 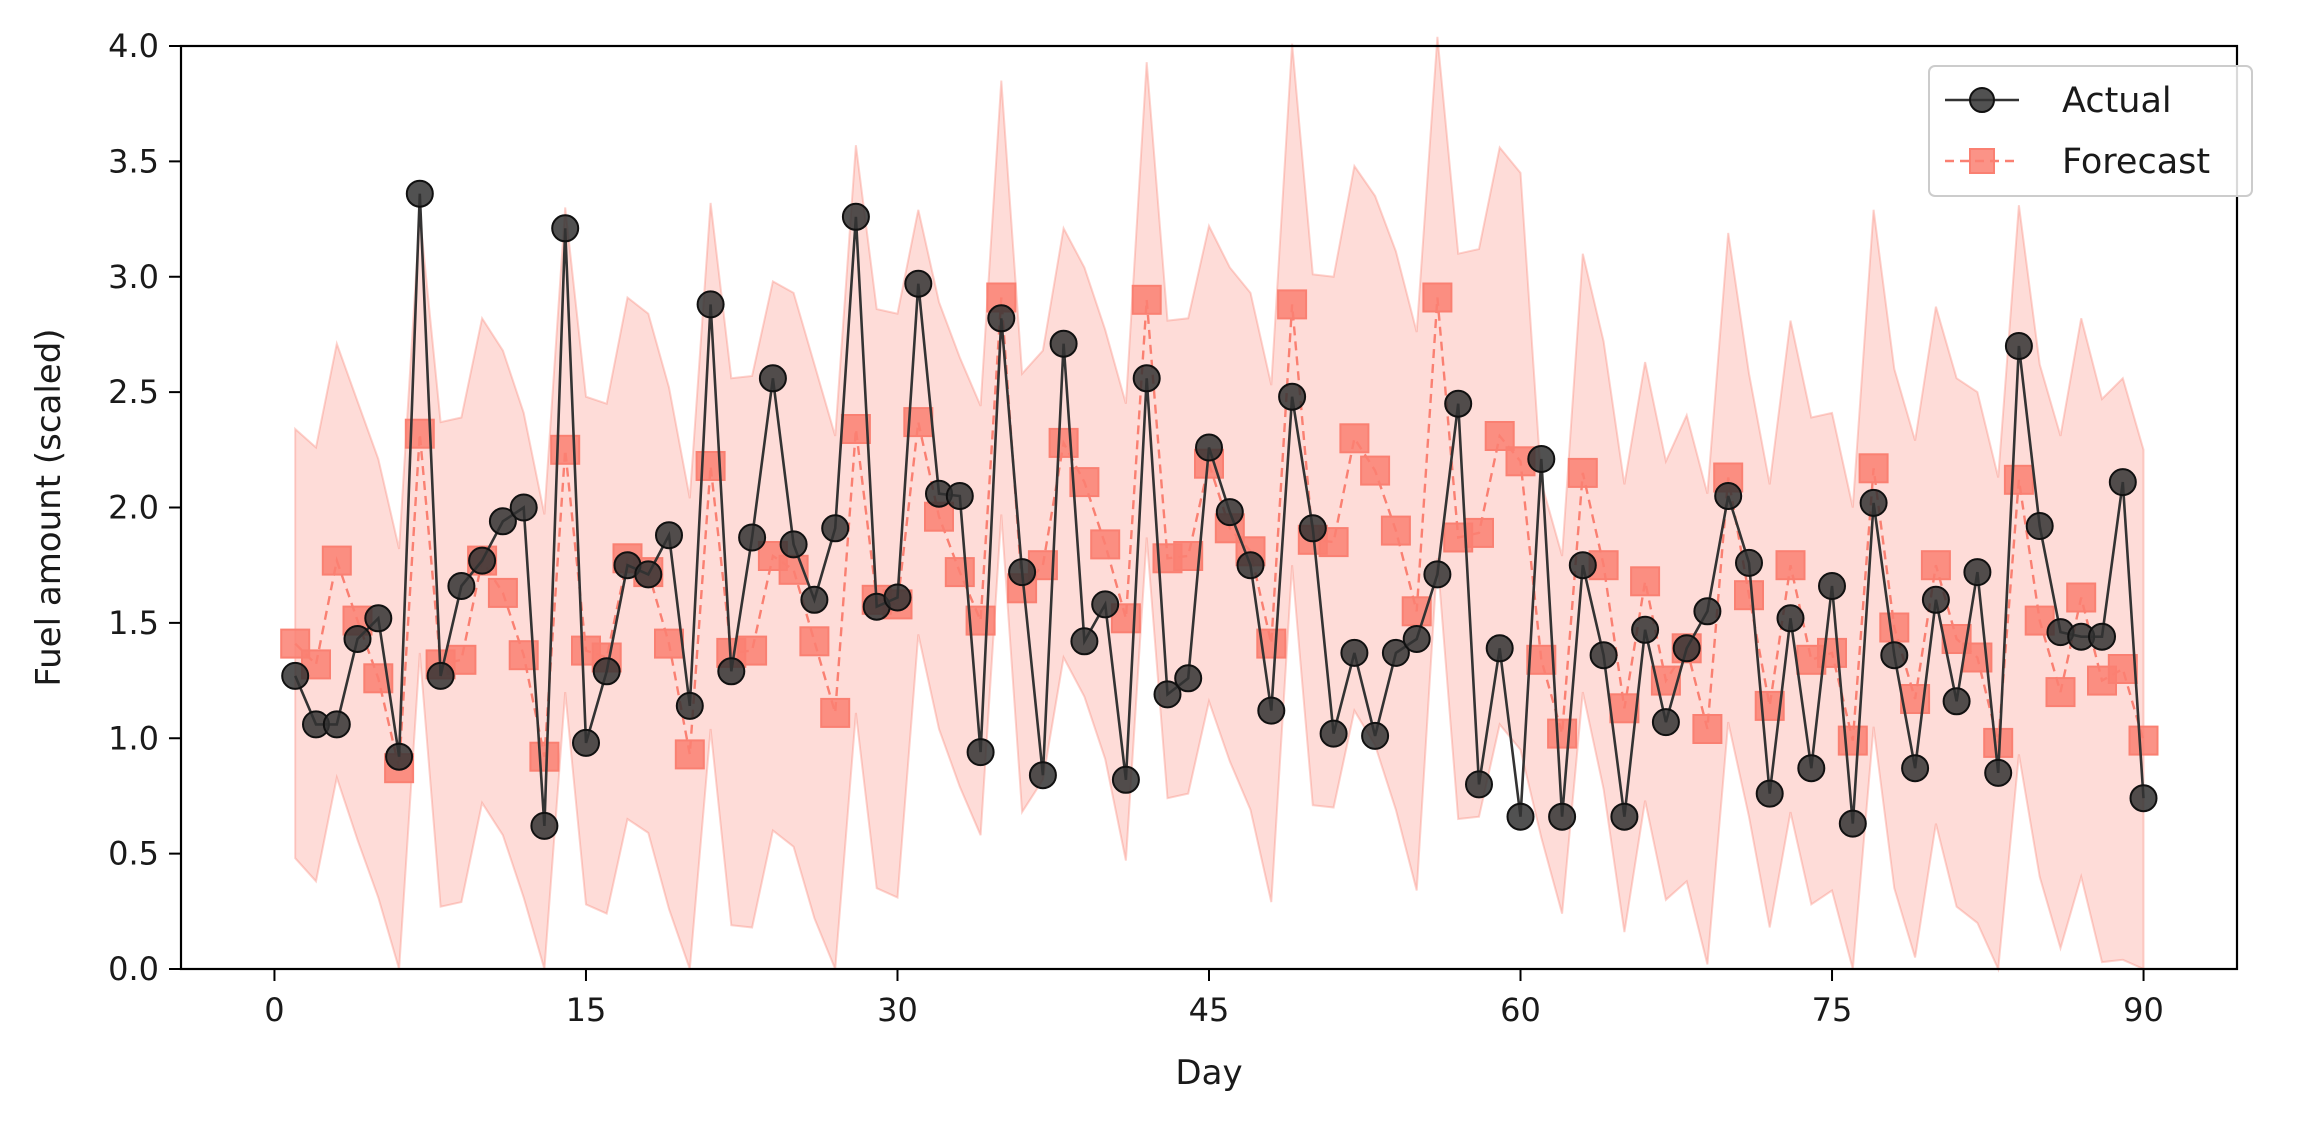 I want to click on y-tick-label: 1.0, so click(x=133, y=738).